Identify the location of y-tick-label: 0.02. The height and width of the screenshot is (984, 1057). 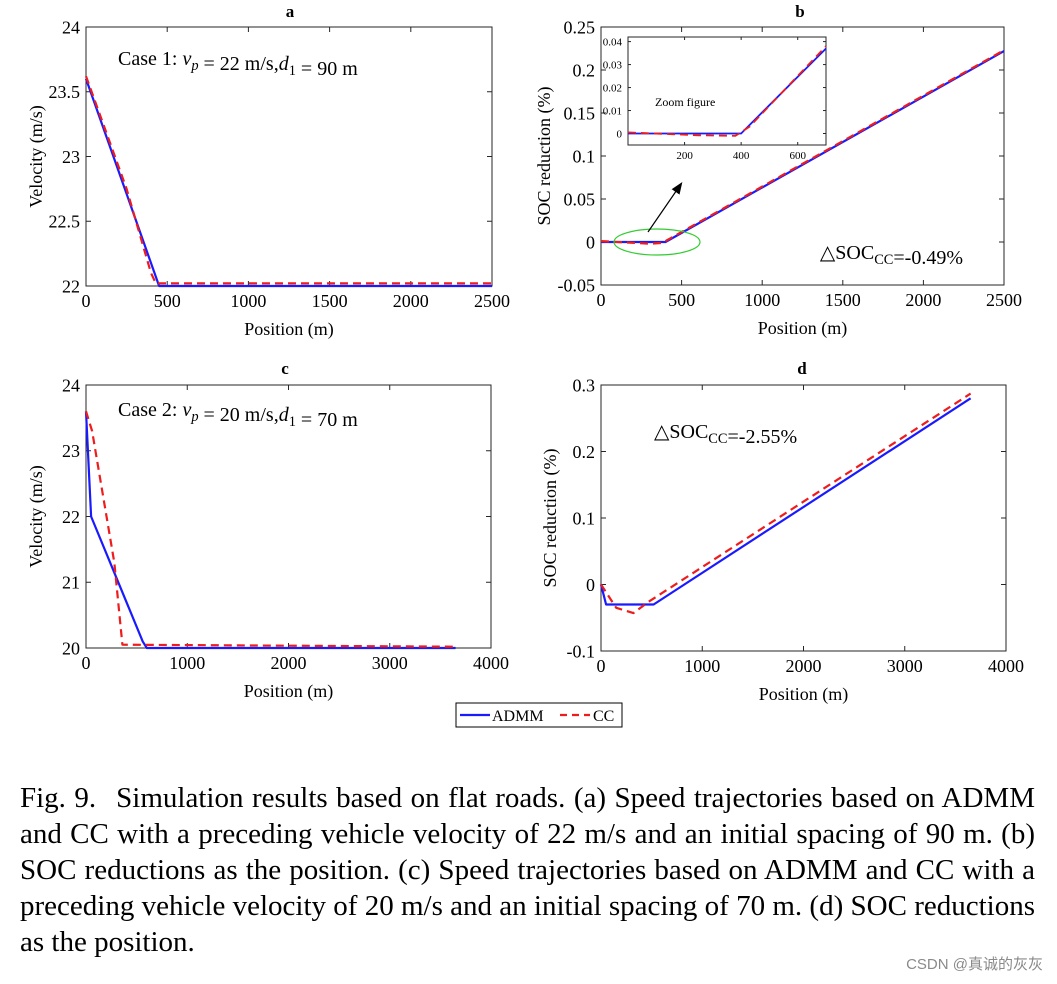
(612, 88).